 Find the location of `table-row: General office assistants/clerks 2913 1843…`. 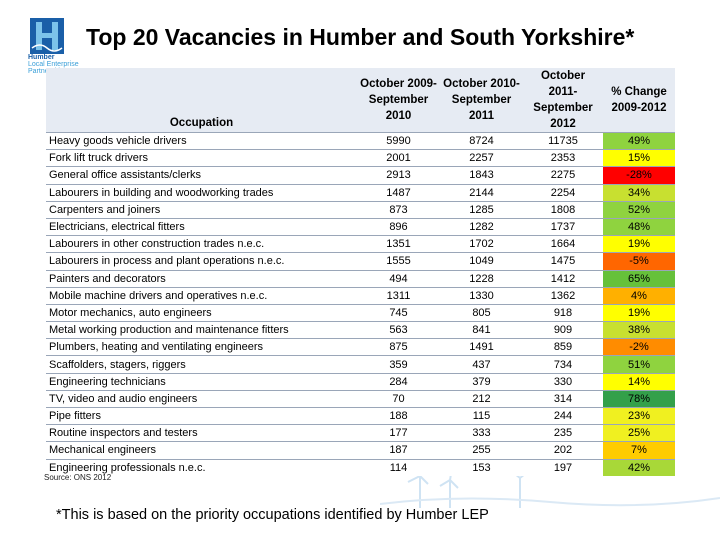

table-row: General office assistants/clerks 2913 1843… is located at coordinates (360, 175).